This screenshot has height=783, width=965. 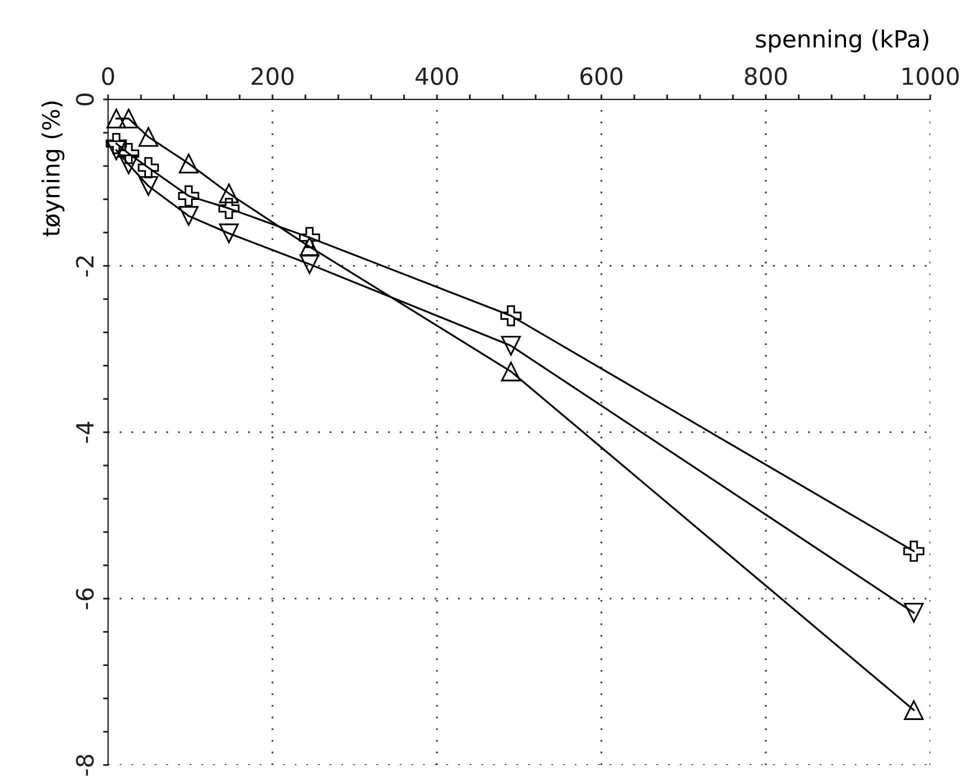 What do you see at coordinates (53, 168) in the screenshot?
I see `y-axis-title: tøyning (%)` at bounding box center [53, 168].